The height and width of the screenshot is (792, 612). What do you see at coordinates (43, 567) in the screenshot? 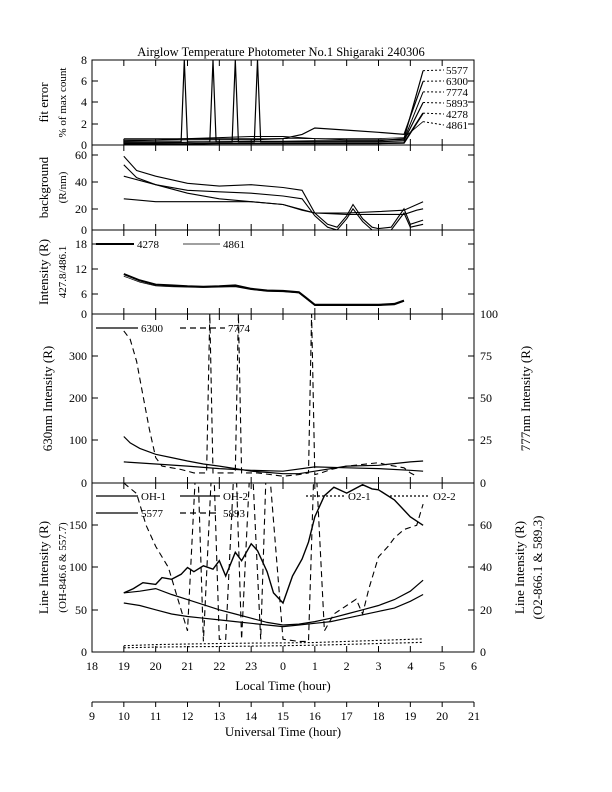
I see `y-axis-label: Line Intensity (R)` at bounding box center [43, 567].